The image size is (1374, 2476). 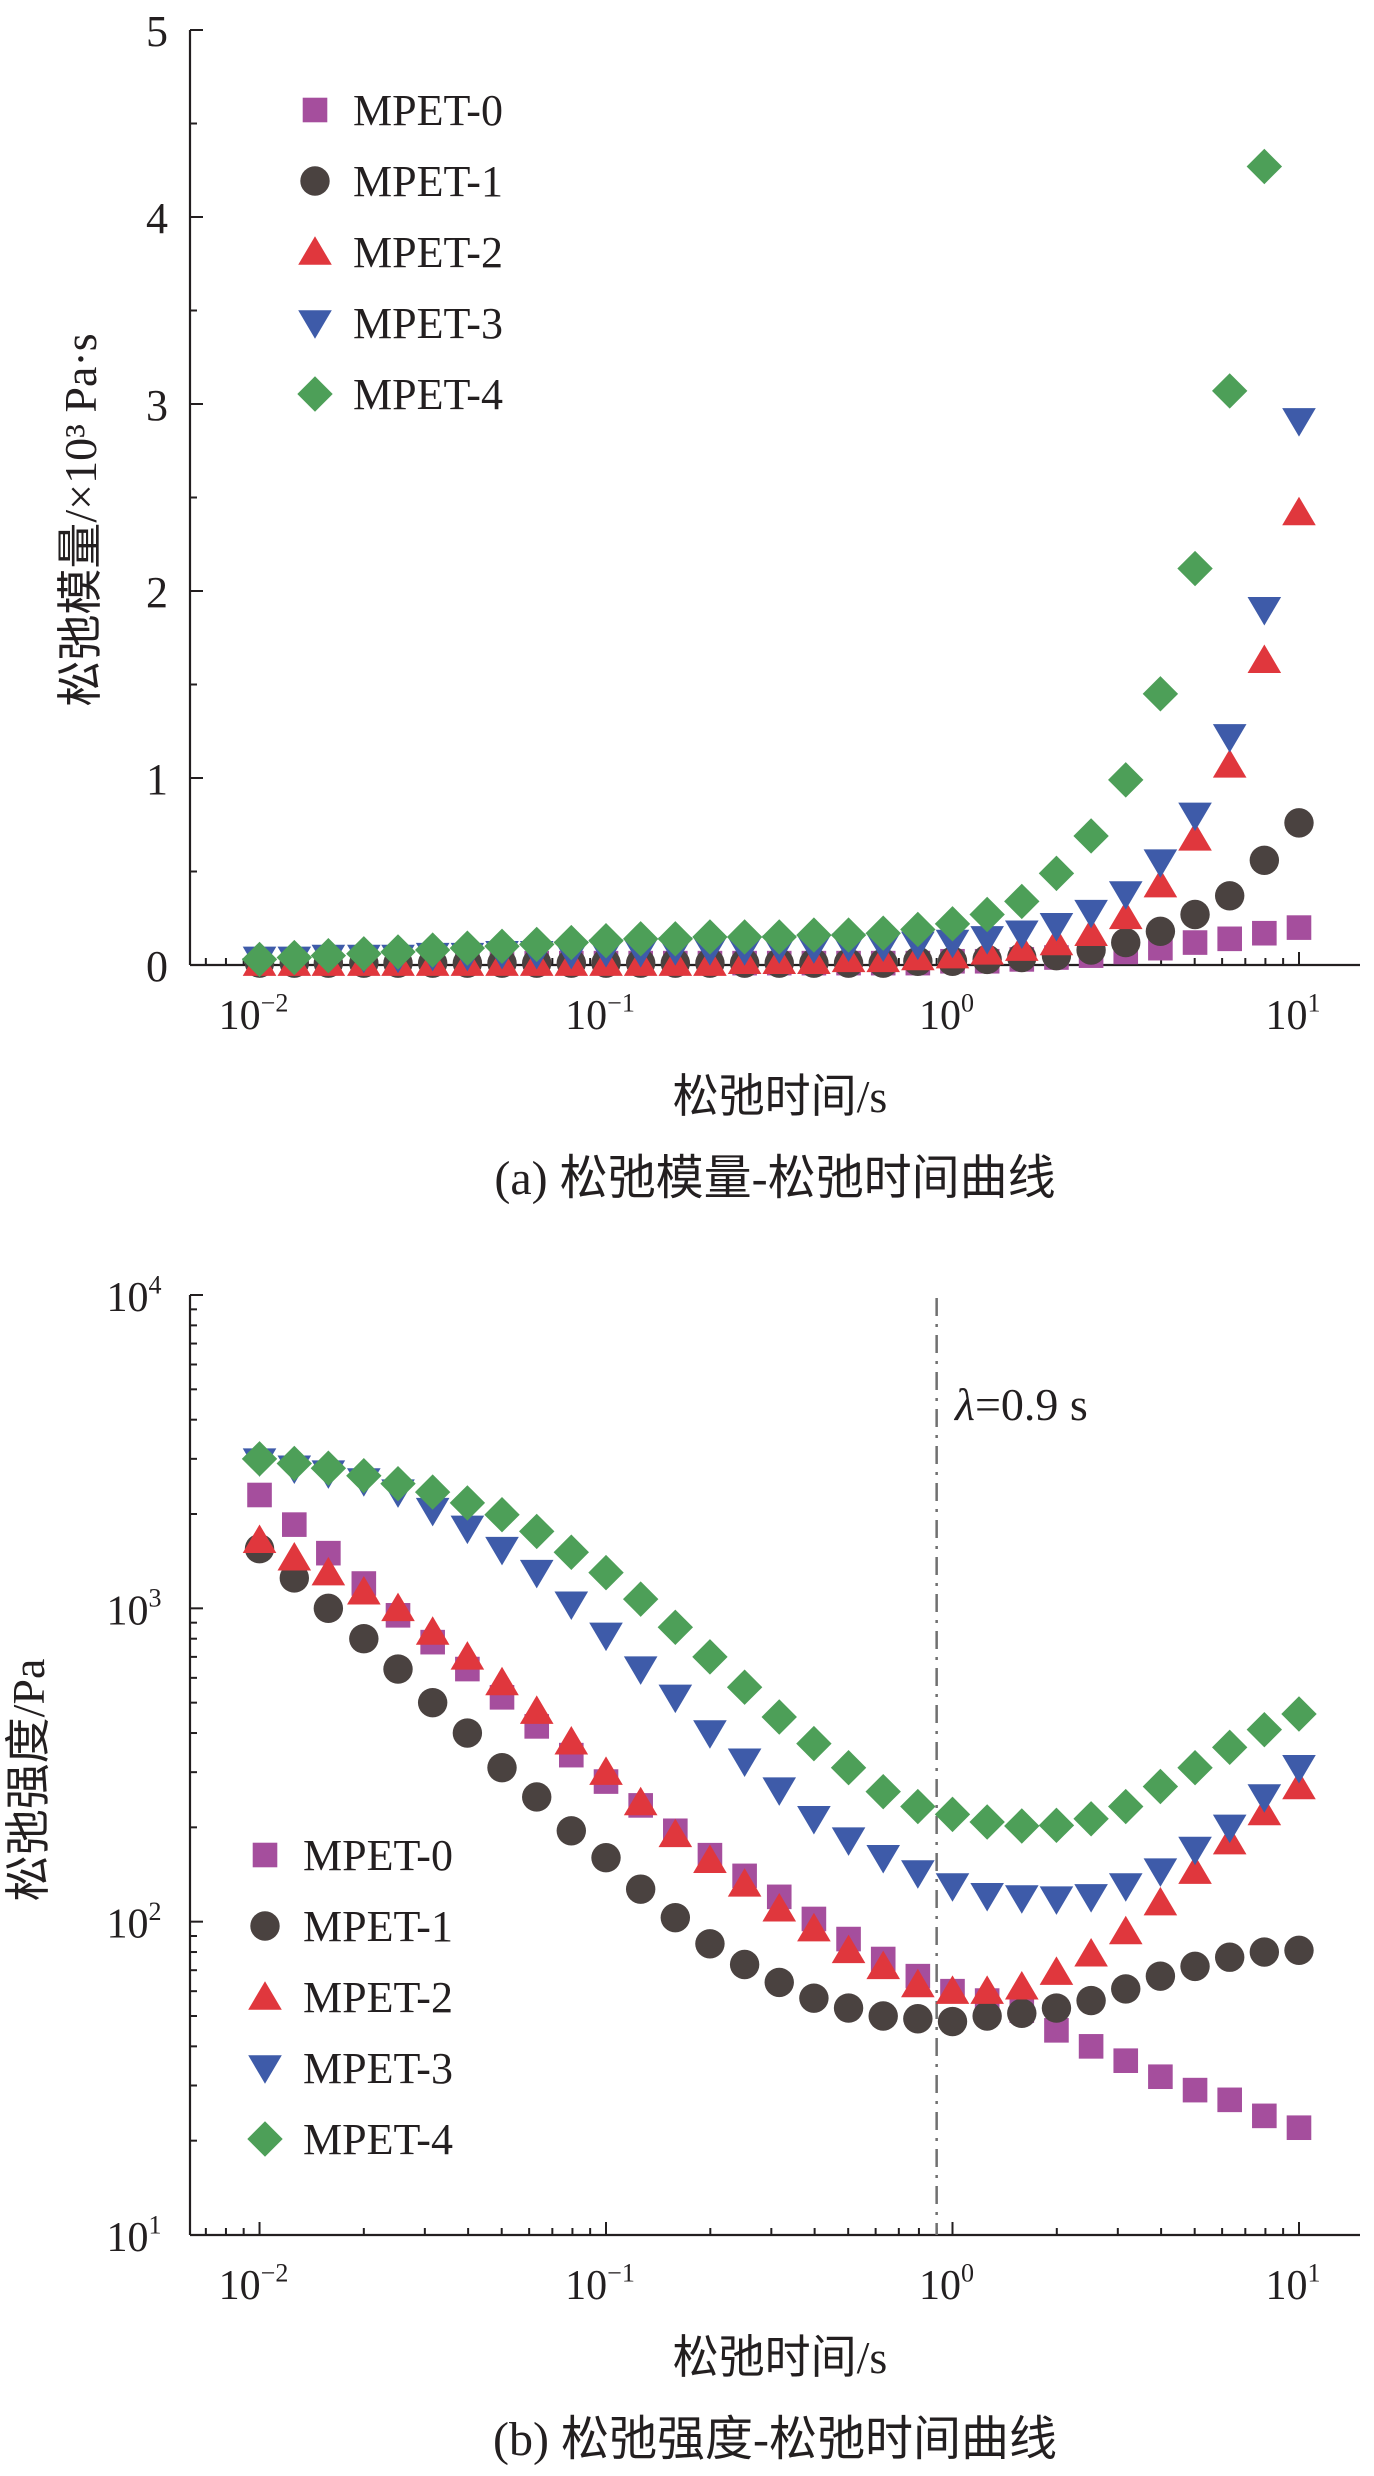 What do you see at coordinates (400, 252) in the screenshot?
I see `panel-a-legend: MPET-0 MPET-1 MPET-2 MPET-3 MPET-4` at bounding box center [400, 252].